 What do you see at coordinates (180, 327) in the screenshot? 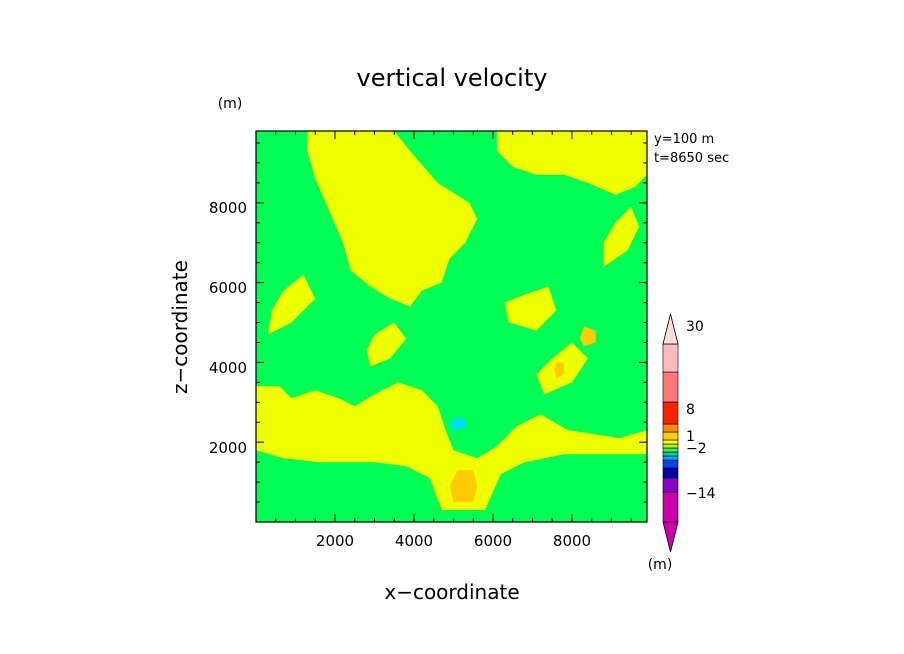
I see `y-axis-label: z−coordinate` at bounding box center [180, 327].